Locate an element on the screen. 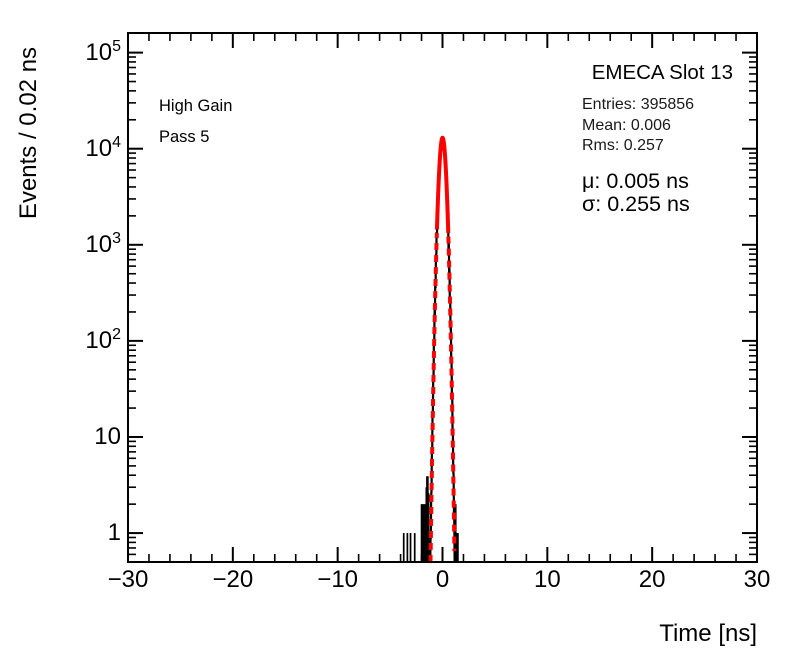  x-tick-label: −20 is located at coordinates (233, 579).